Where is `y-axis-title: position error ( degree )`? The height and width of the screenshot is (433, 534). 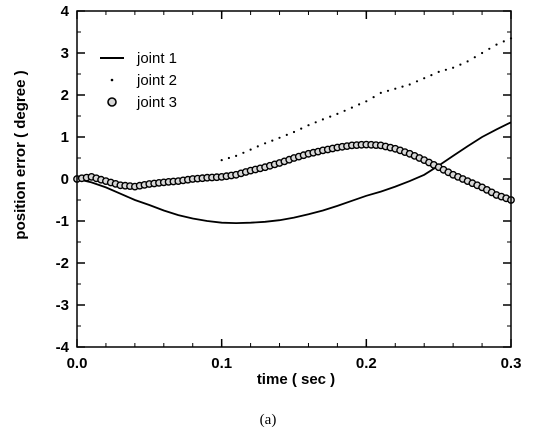
y-axis-title: position error ( degree ) is located at coordinates (20, 154).